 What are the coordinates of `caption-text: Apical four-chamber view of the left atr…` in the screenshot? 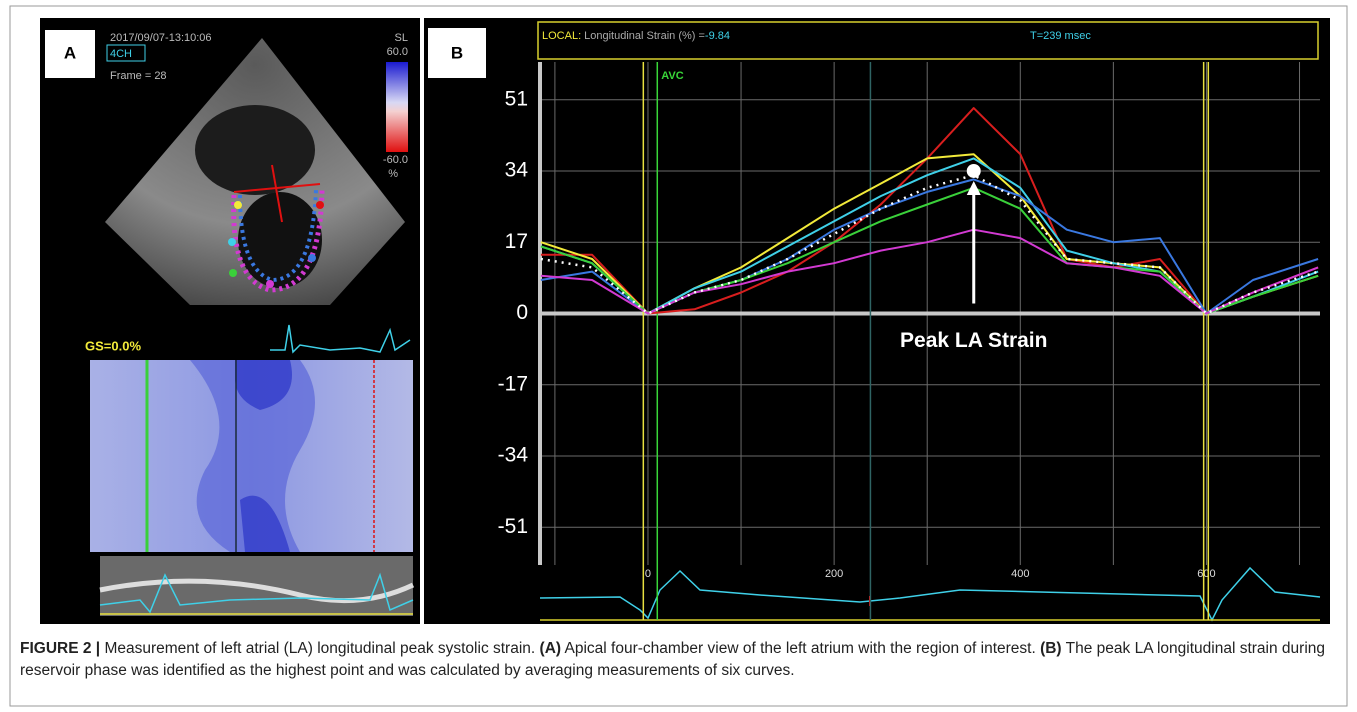 It's located at (800, 648).